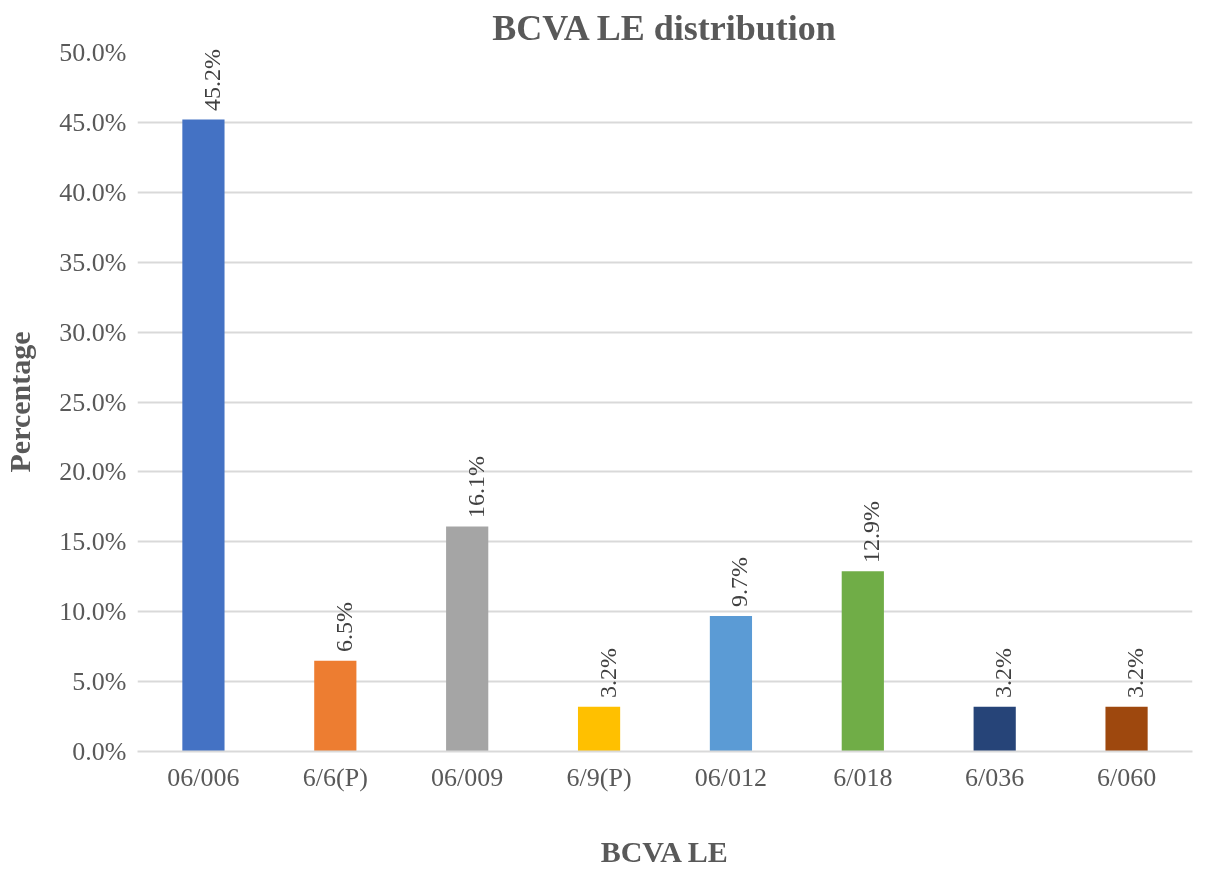  What do you see at coordinates (863, 777) in the screenshot?
I see `x-tick-label: 6/018` at bounding box center [863, 777].